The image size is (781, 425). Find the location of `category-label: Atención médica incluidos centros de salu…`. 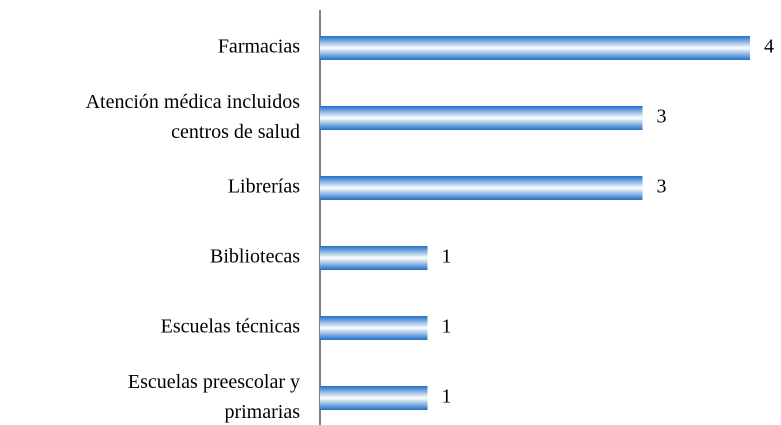

category-label: Atención médica incluidos centros de salu… is located at coordinates (193, 117).